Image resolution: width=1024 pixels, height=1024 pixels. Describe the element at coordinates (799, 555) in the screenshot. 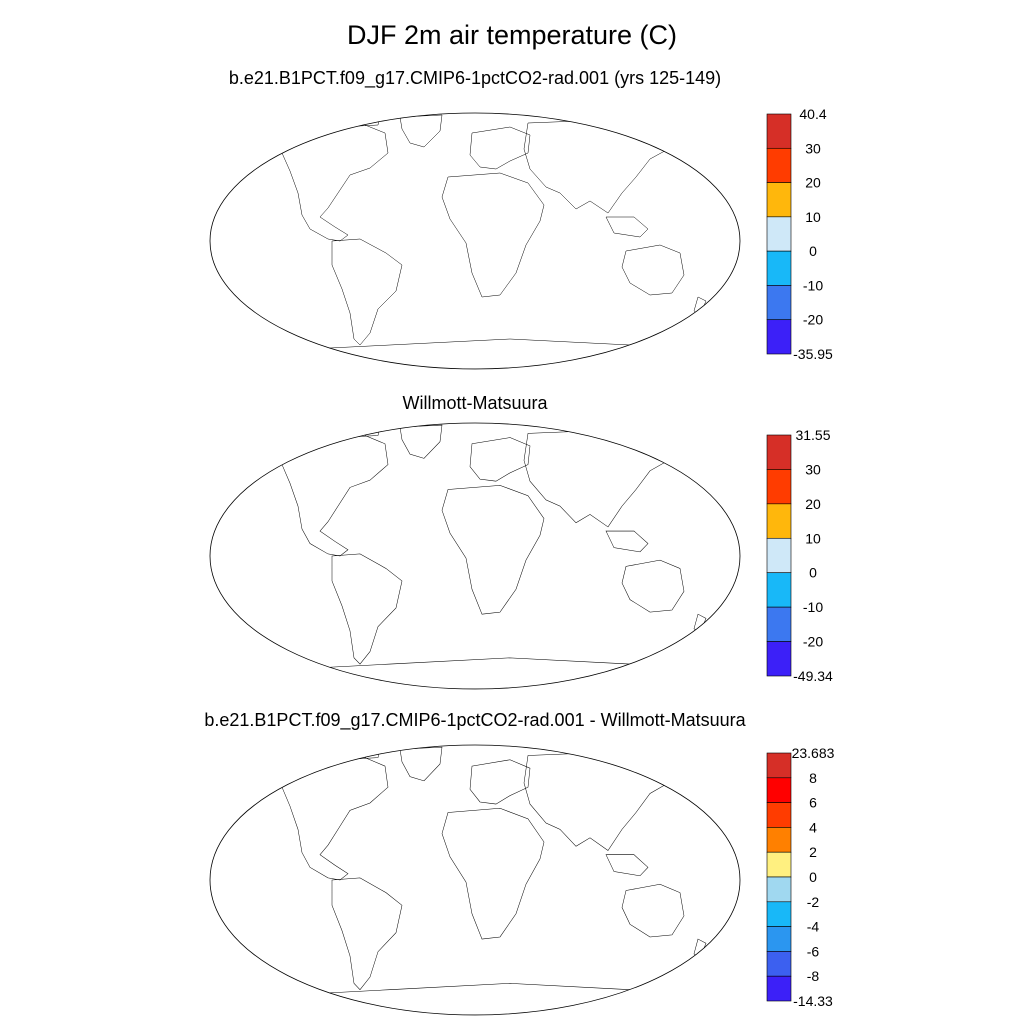

I see `colorbar-obs: 31.55 30 20 10 0 -10 -20 -49.34` at that location.